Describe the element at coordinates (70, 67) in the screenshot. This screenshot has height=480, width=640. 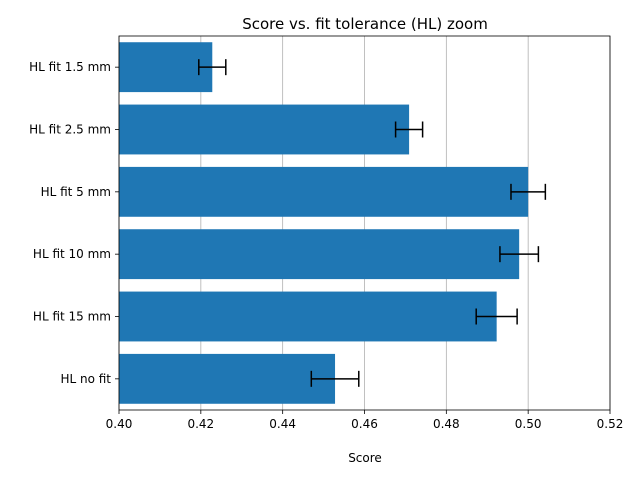
I see `y-tick-label: HL fit 1.5 mm` at that location.